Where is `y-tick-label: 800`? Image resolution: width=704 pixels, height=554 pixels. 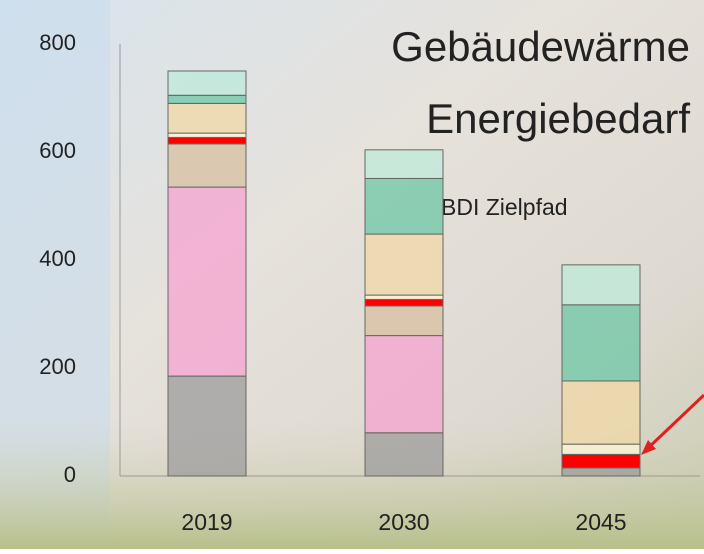 y-tick-label: 800 is located at coordinates (57, 42).